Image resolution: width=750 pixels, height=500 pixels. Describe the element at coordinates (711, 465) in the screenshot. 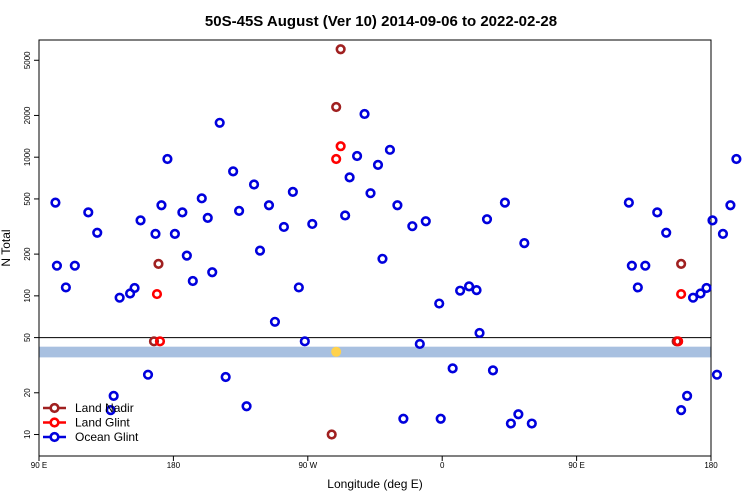

I see `x-tick-label: 180` at that location.